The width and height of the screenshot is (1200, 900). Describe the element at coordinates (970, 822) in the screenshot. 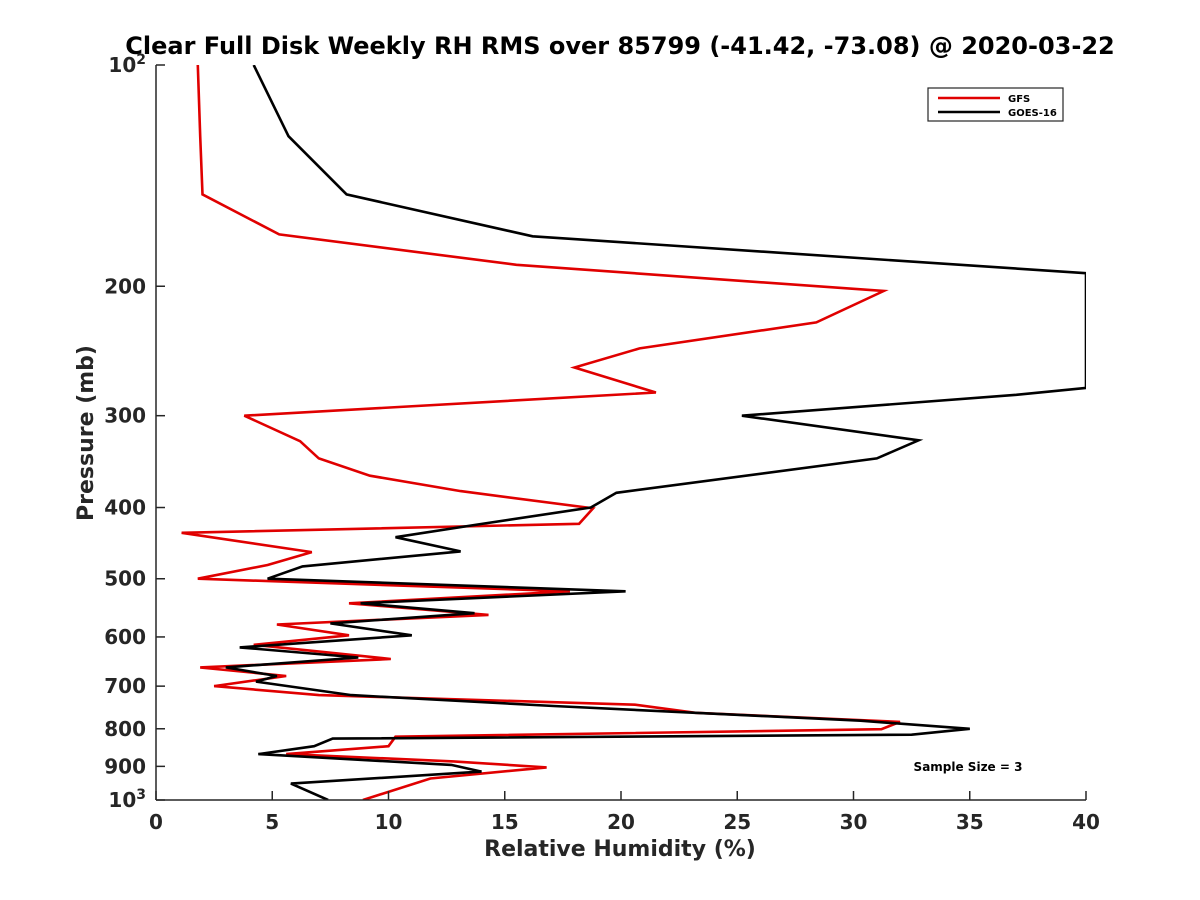

I see `x-tick-label: 35` at that location.